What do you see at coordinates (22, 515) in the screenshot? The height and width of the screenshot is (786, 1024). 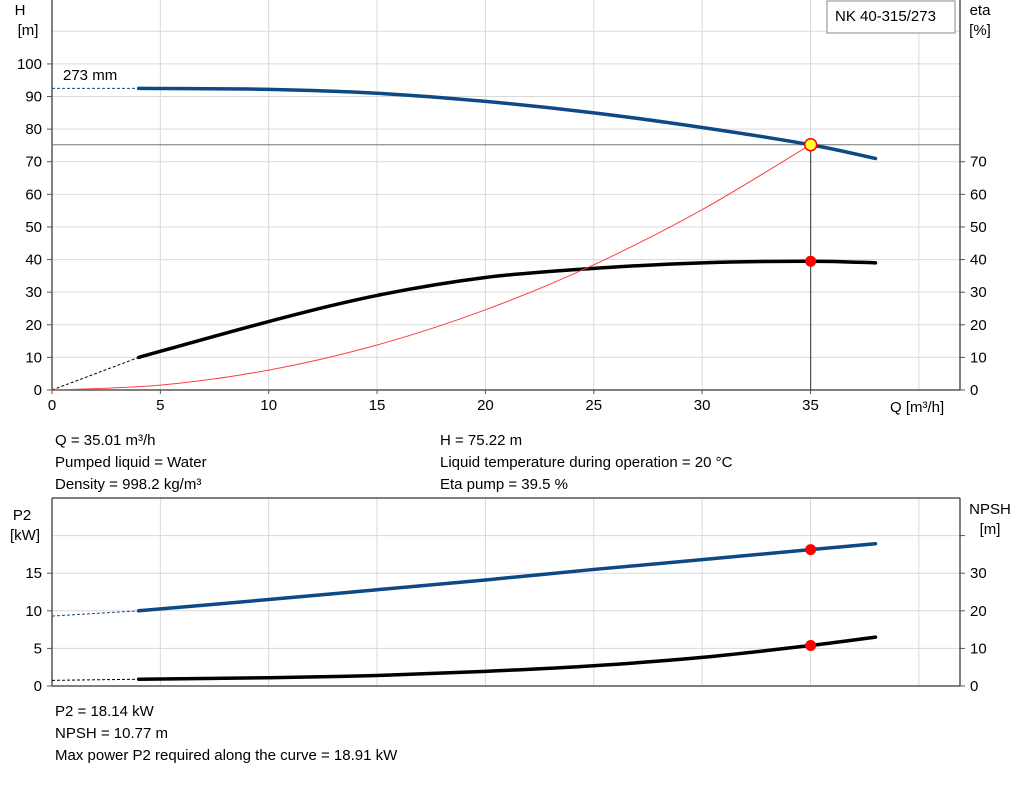 I see `p2-label-name: P2` at bounding box center [22, 515].